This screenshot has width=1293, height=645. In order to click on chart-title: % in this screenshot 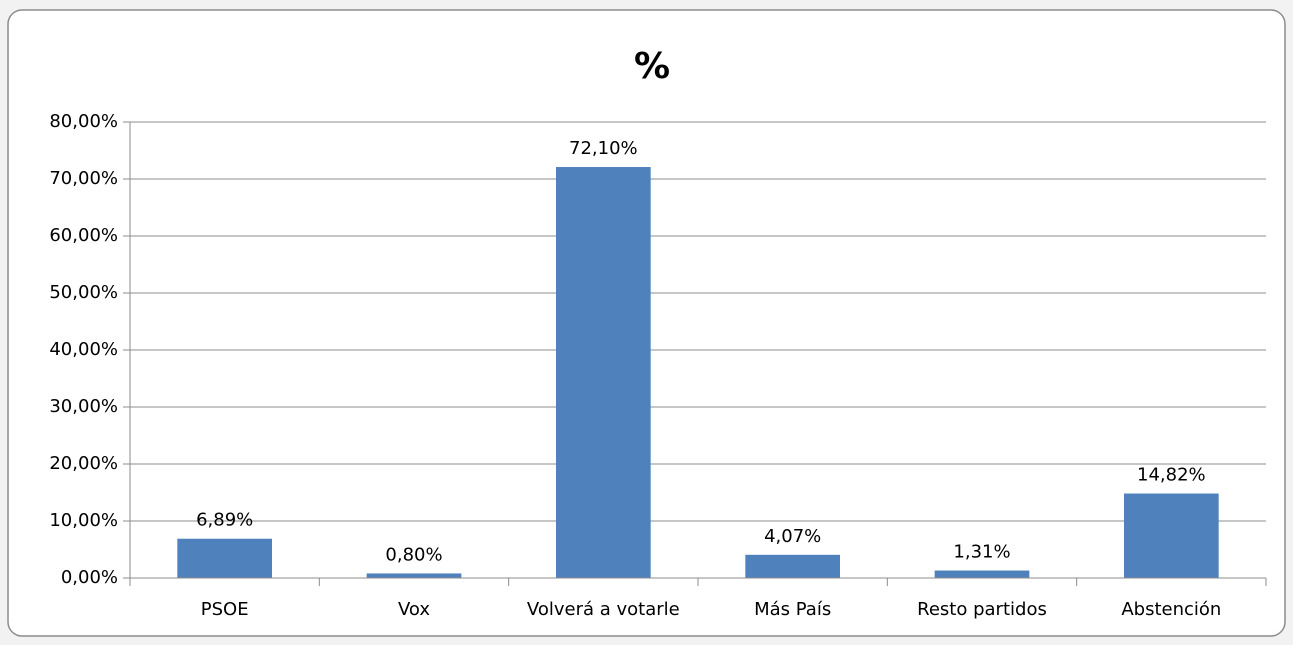, I will do `click(652, 66)`.